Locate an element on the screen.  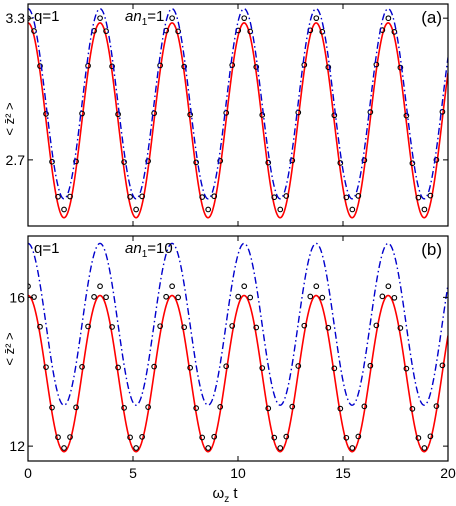
x-tick-label: 15 is located at coordinates (343, 473).